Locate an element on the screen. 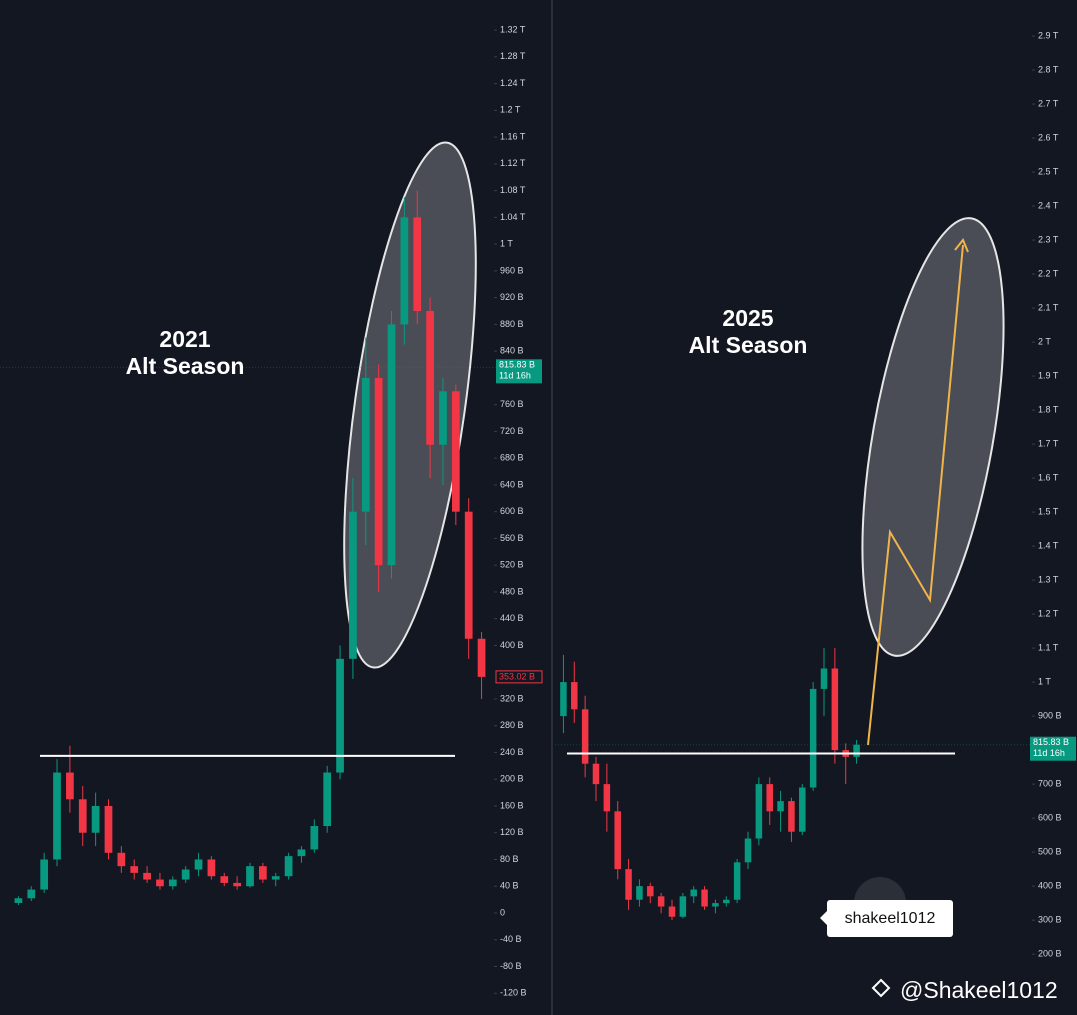  y-tick-label: 440 B is located at coordinates (512, 618).